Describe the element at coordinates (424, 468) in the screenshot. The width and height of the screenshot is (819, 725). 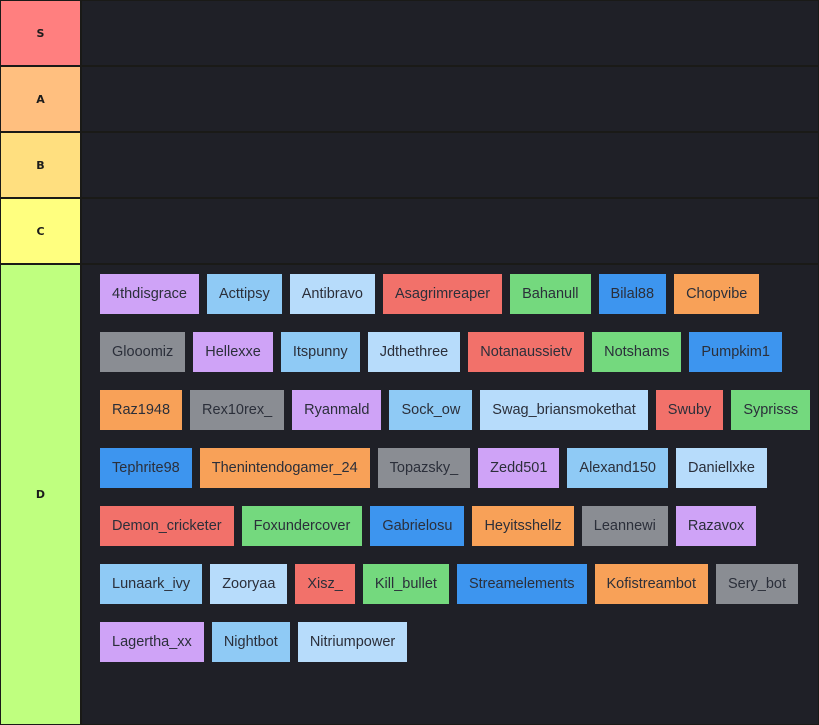
I see `tier-item: Topazsky_` at that location.